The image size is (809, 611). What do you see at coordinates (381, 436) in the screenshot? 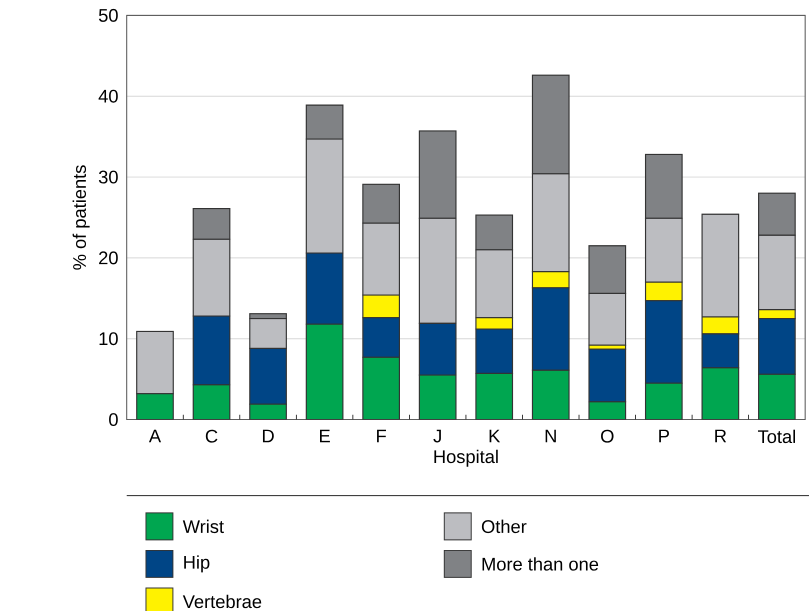
I see `x-tick-label: F` at bounding box center [381, 436].